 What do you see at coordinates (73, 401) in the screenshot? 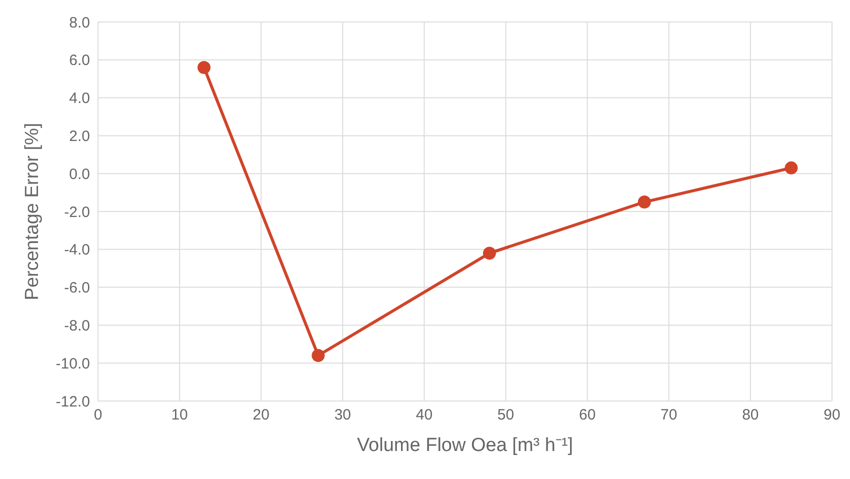
I see `y-tick-label: -12.0` at bounding box center [73, 401].